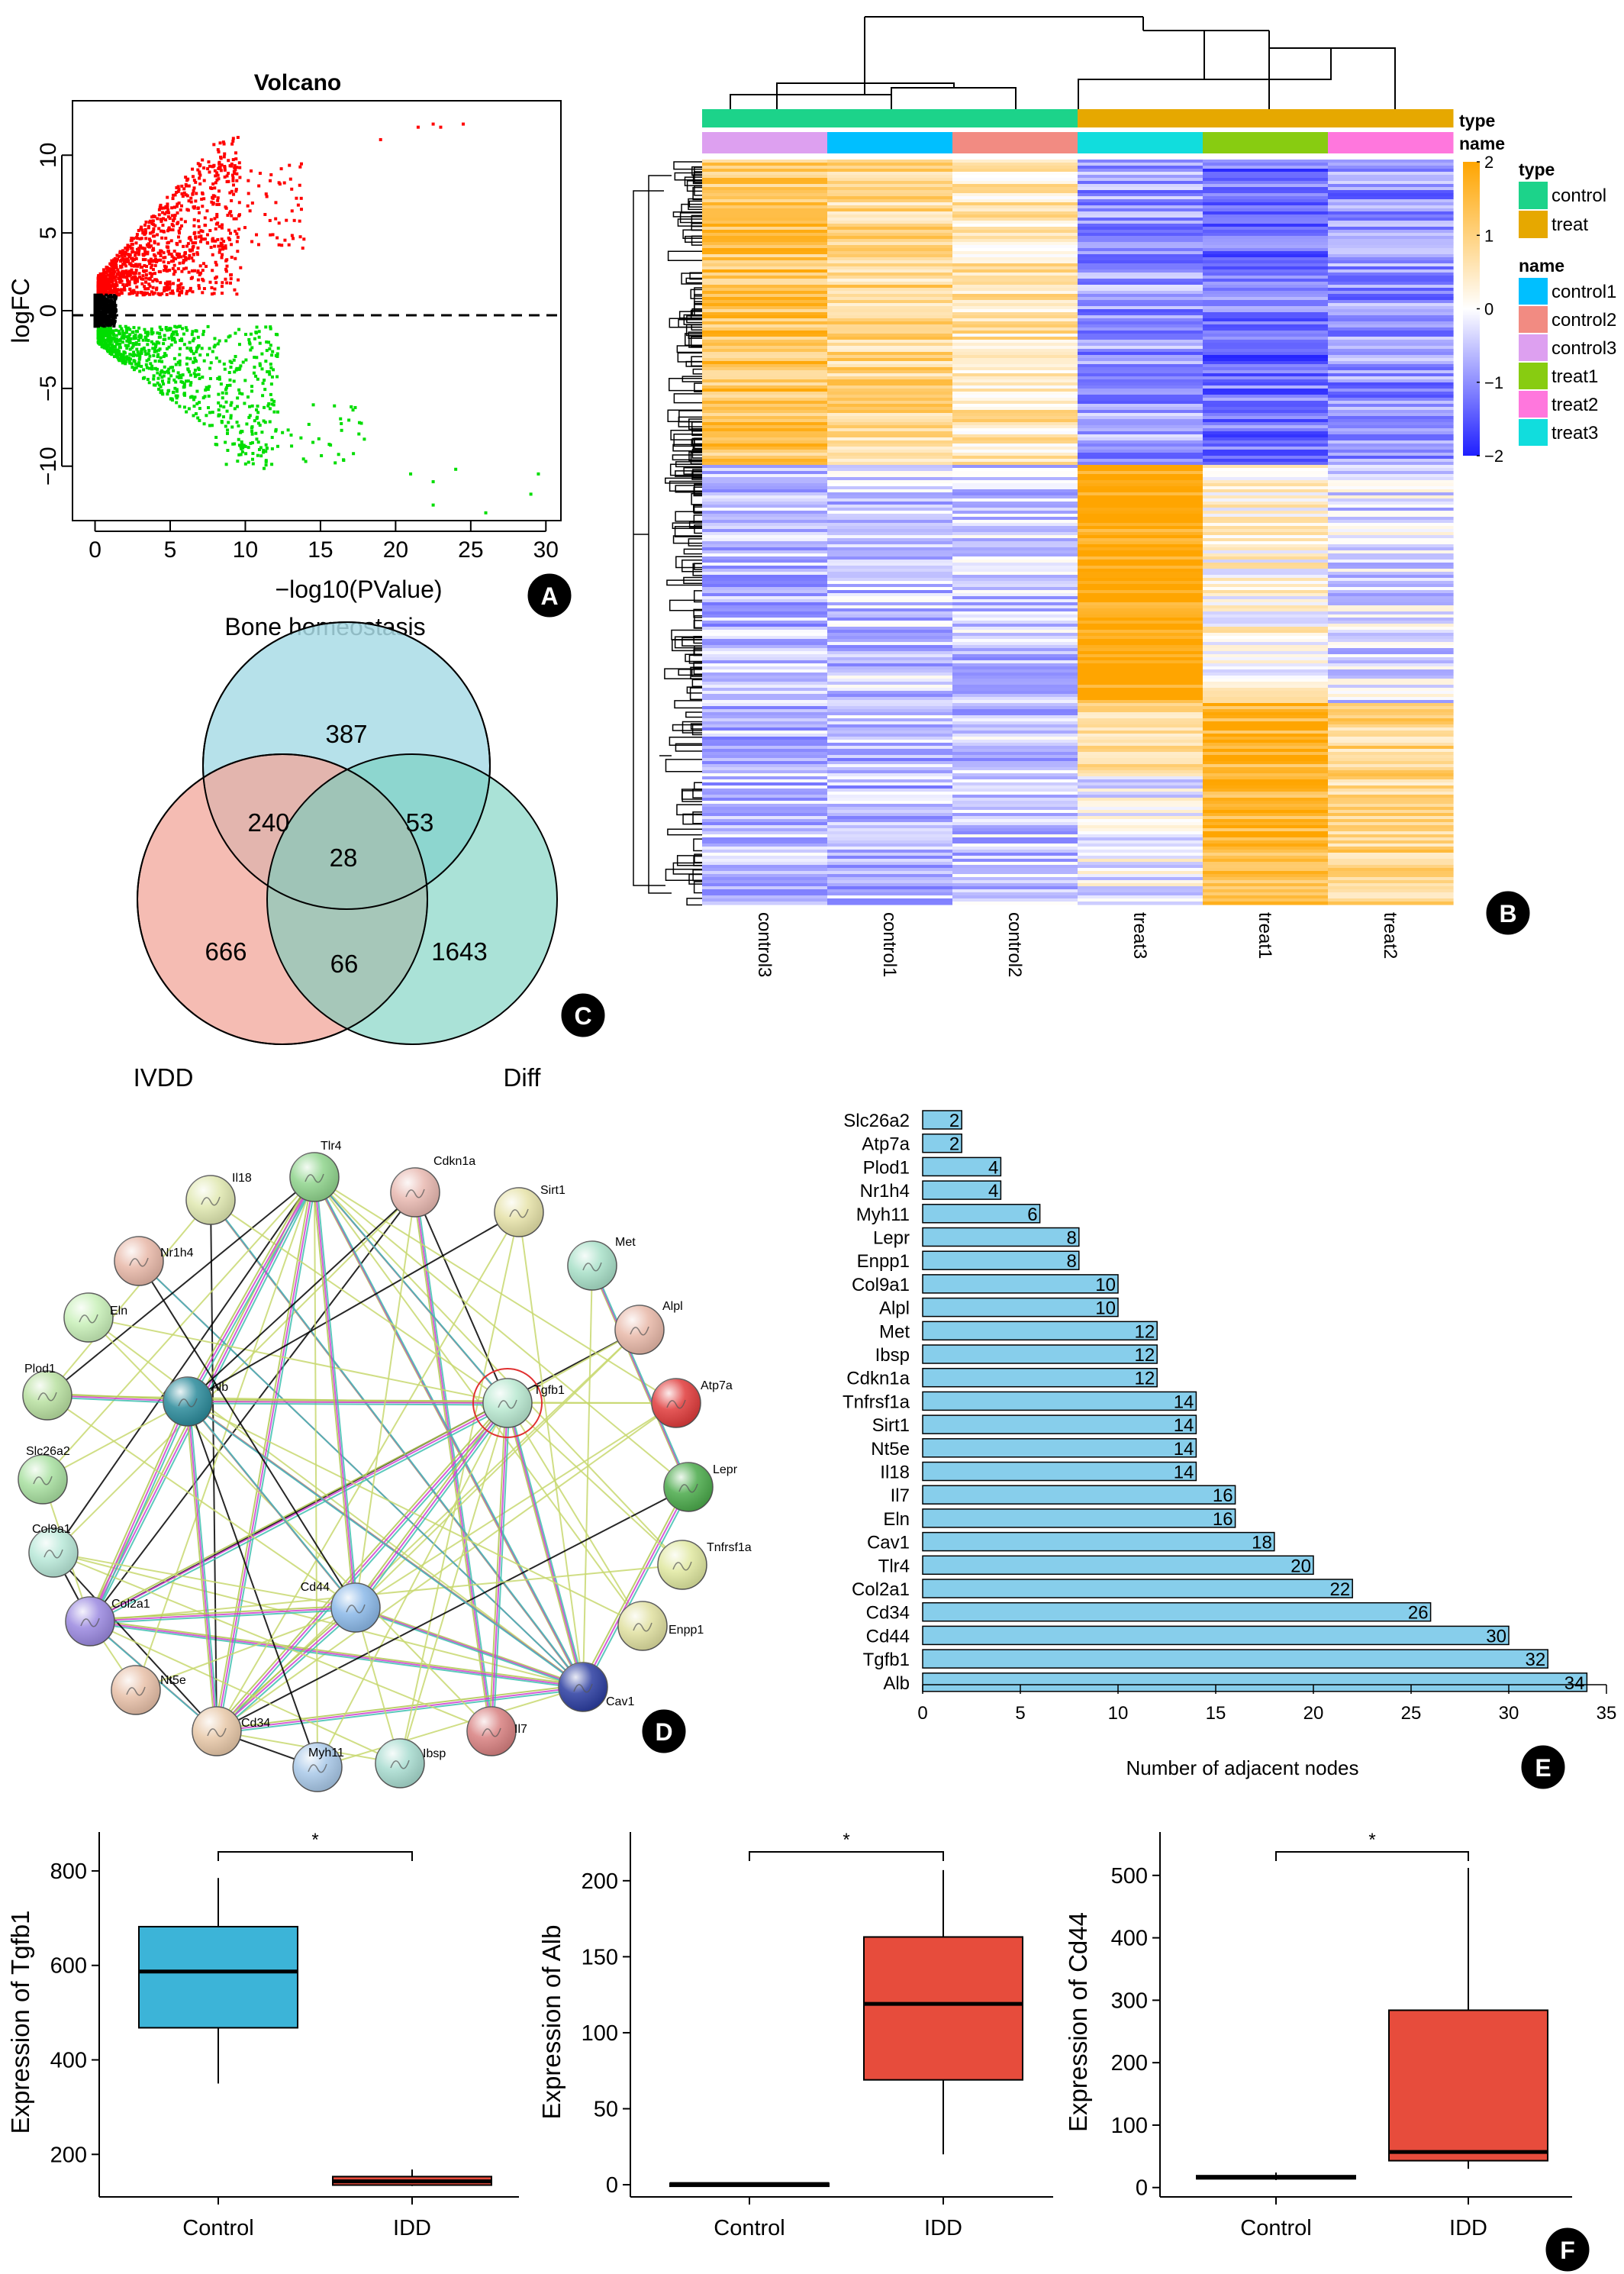  Describe the element at coordinates (551, 2022) in the screenshot. I see `y-axis-label: Expression of Alb` at that location.